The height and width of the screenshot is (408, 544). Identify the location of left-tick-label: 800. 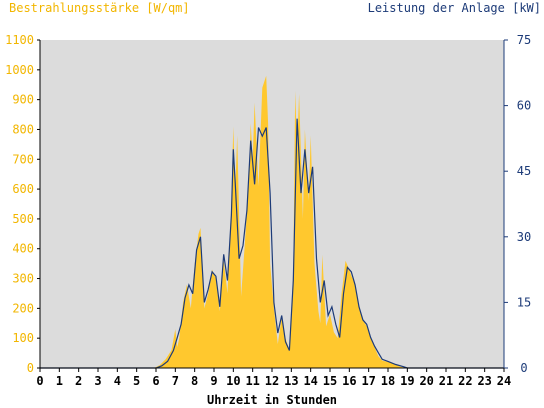
(23, 129).